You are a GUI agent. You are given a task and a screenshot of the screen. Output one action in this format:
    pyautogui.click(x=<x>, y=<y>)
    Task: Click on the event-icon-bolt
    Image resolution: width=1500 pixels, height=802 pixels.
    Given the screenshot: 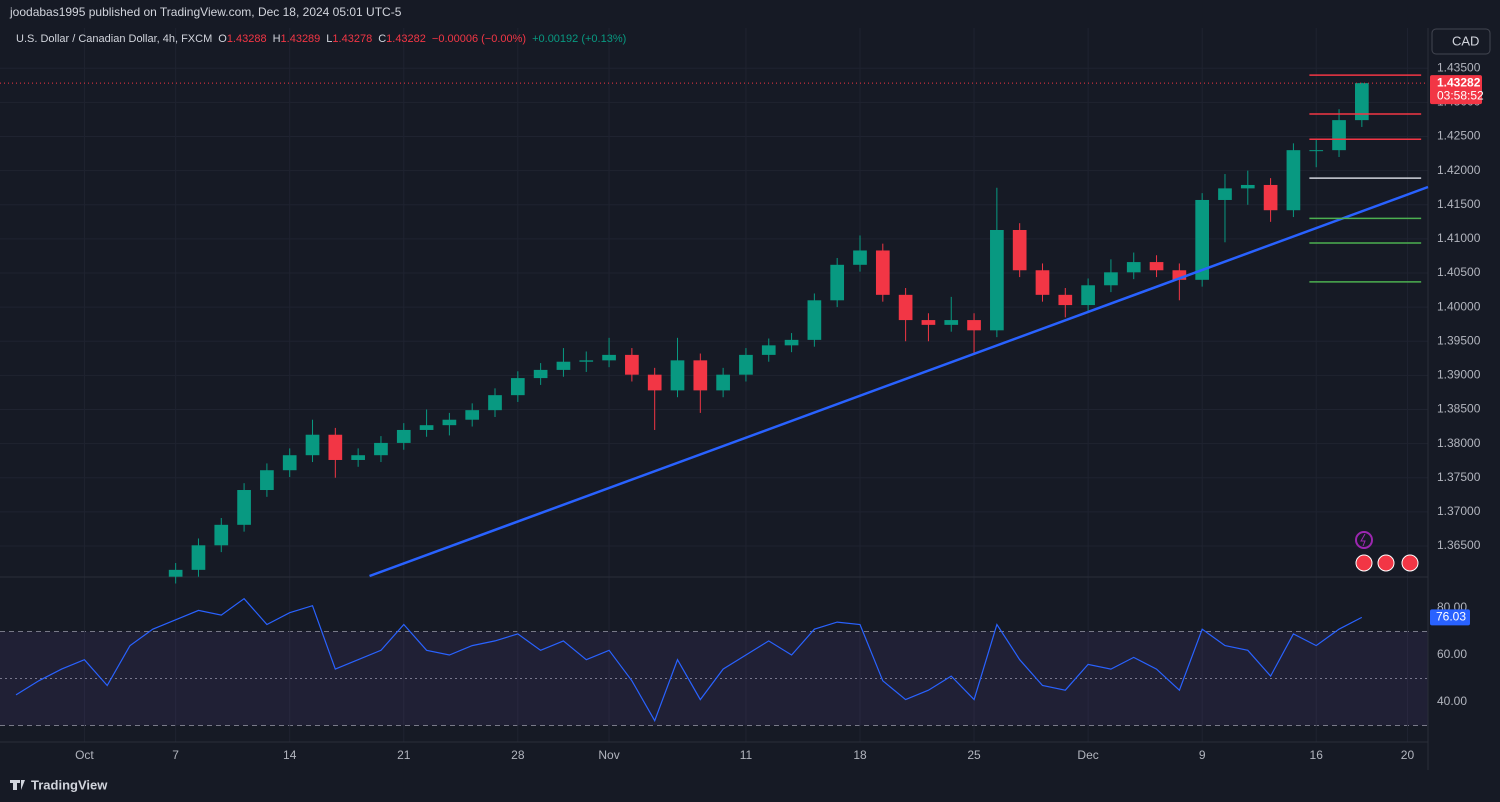 What is the action you would take?
    pyautogui.click(x=1363, y=540)
    